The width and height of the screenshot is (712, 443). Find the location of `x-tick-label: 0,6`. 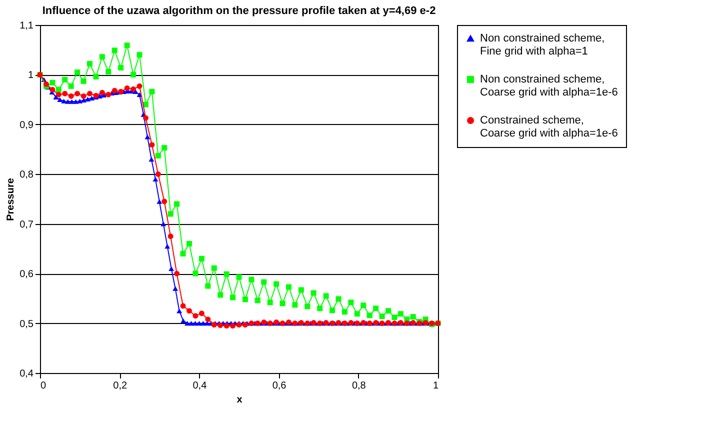

x-tick-label: 0,6 is located at coordinates (279, 386).